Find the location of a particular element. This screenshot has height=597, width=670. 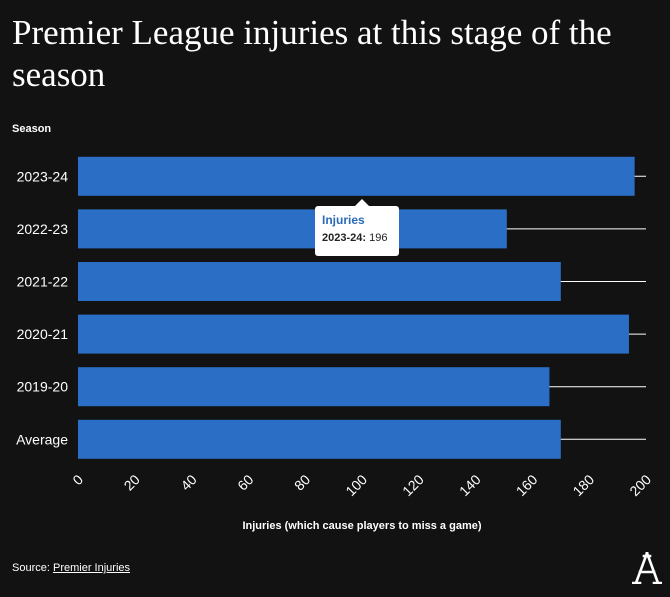

tooltip-line: 2023-24: 196 is located at coordinates (357, 238).